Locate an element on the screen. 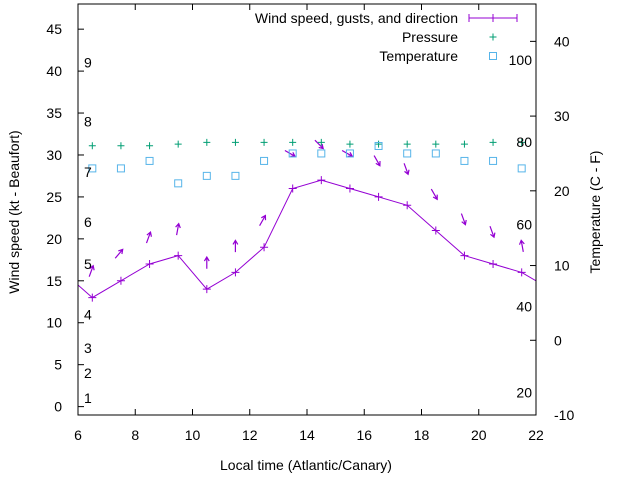 The height and width of the screenshot is (485, 640). x-tick-label: 10 is located at coordinates (193, 435).